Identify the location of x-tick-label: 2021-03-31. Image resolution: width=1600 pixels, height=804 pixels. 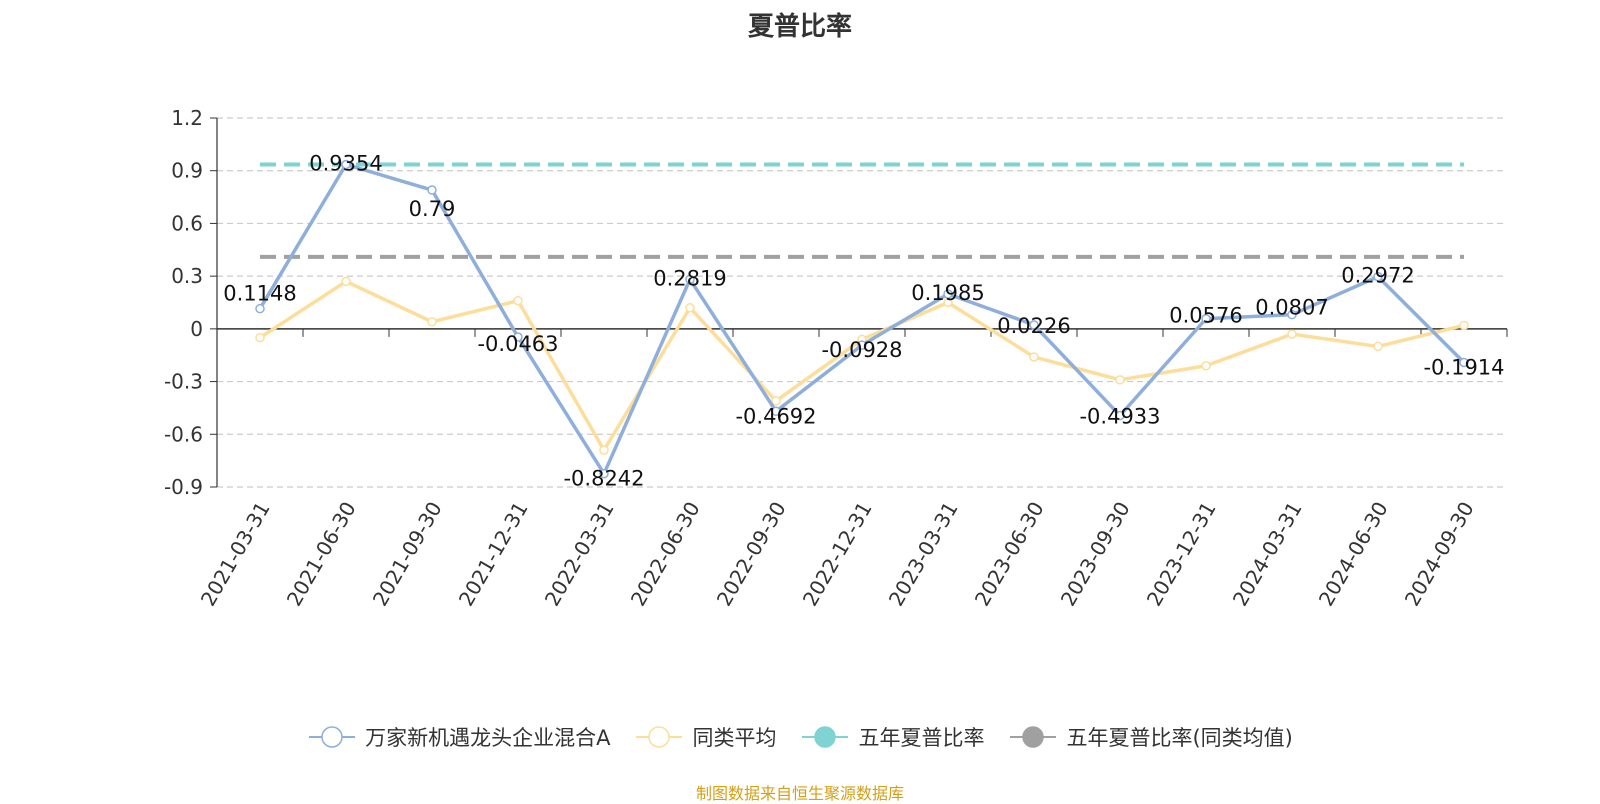
(235, 554).